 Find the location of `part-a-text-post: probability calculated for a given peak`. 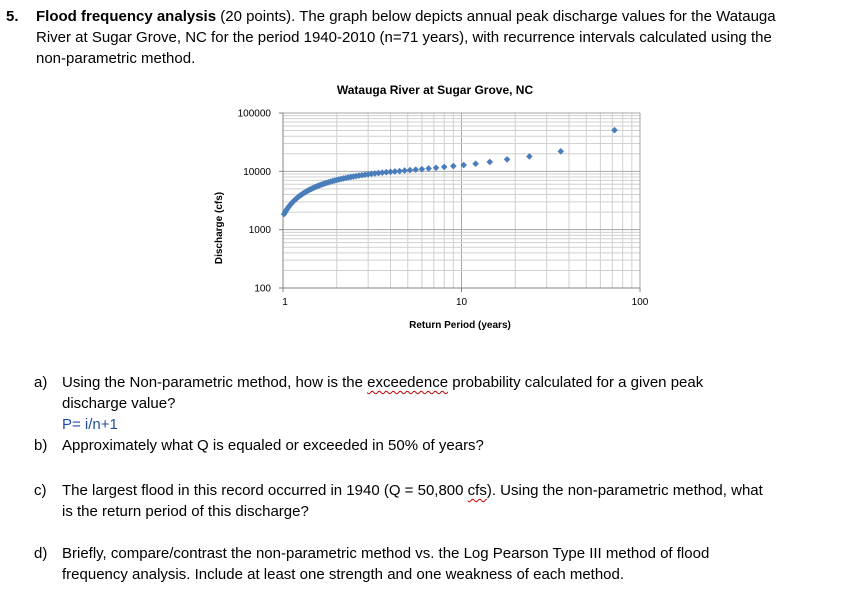

part-a-text-post: probability calculated for a given peak is located at coordinates (576, 382).